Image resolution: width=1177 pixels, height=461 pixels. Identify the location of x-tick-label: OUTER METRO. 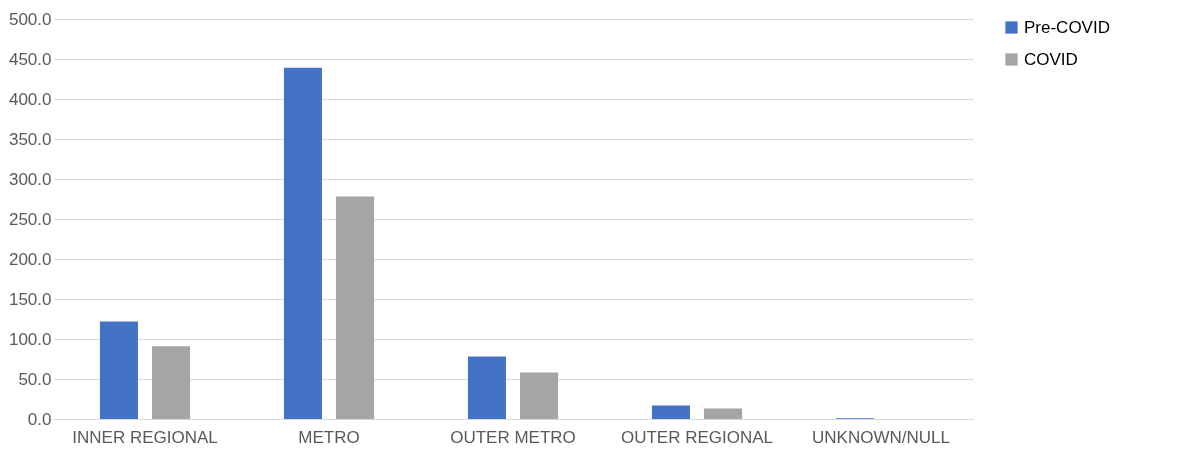
(513, 437).